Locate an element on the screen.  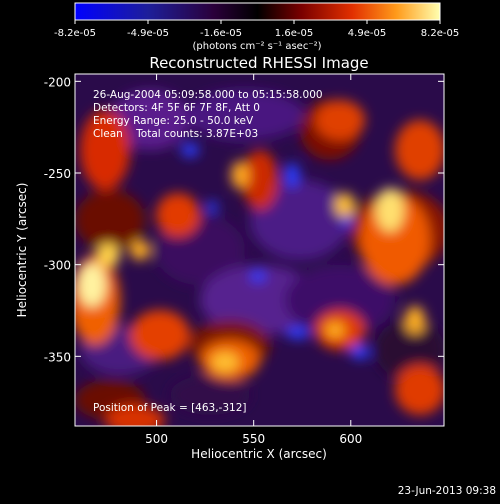
colorbar-tick-label: -8.2e-05 is located at coordinates (75, 33).